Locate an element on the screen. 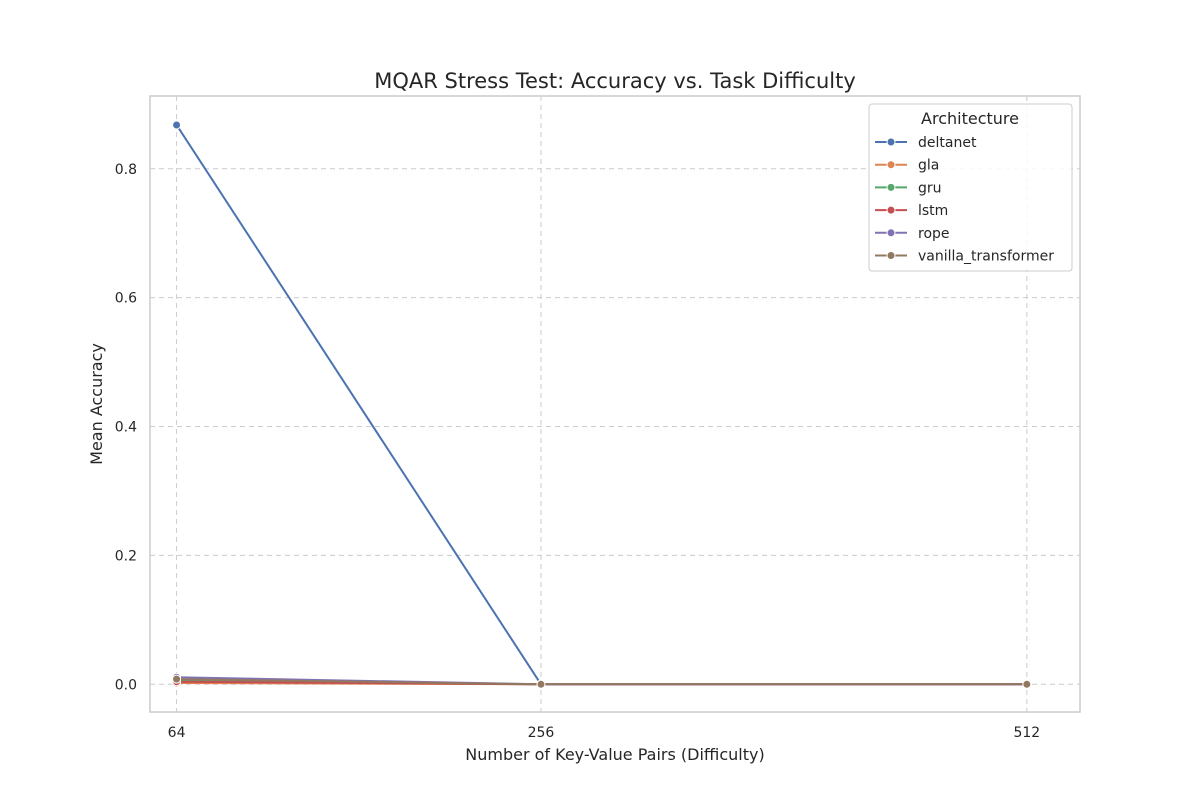  legend-title: Architecture is located at coordinates (970, 118).